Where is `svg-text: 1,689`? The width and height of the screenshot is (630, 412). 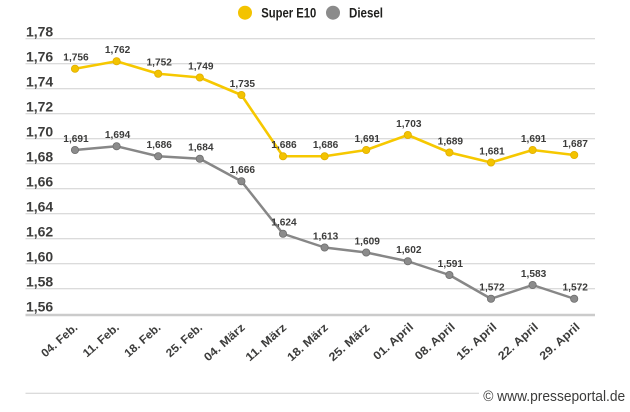 svg-text: 1,689 is located at coordinates (451, 141).